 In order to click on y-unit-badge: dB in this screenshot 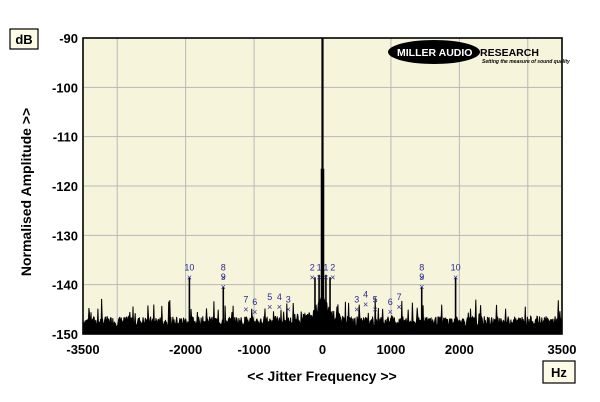, I will do `click(24, 39)`.